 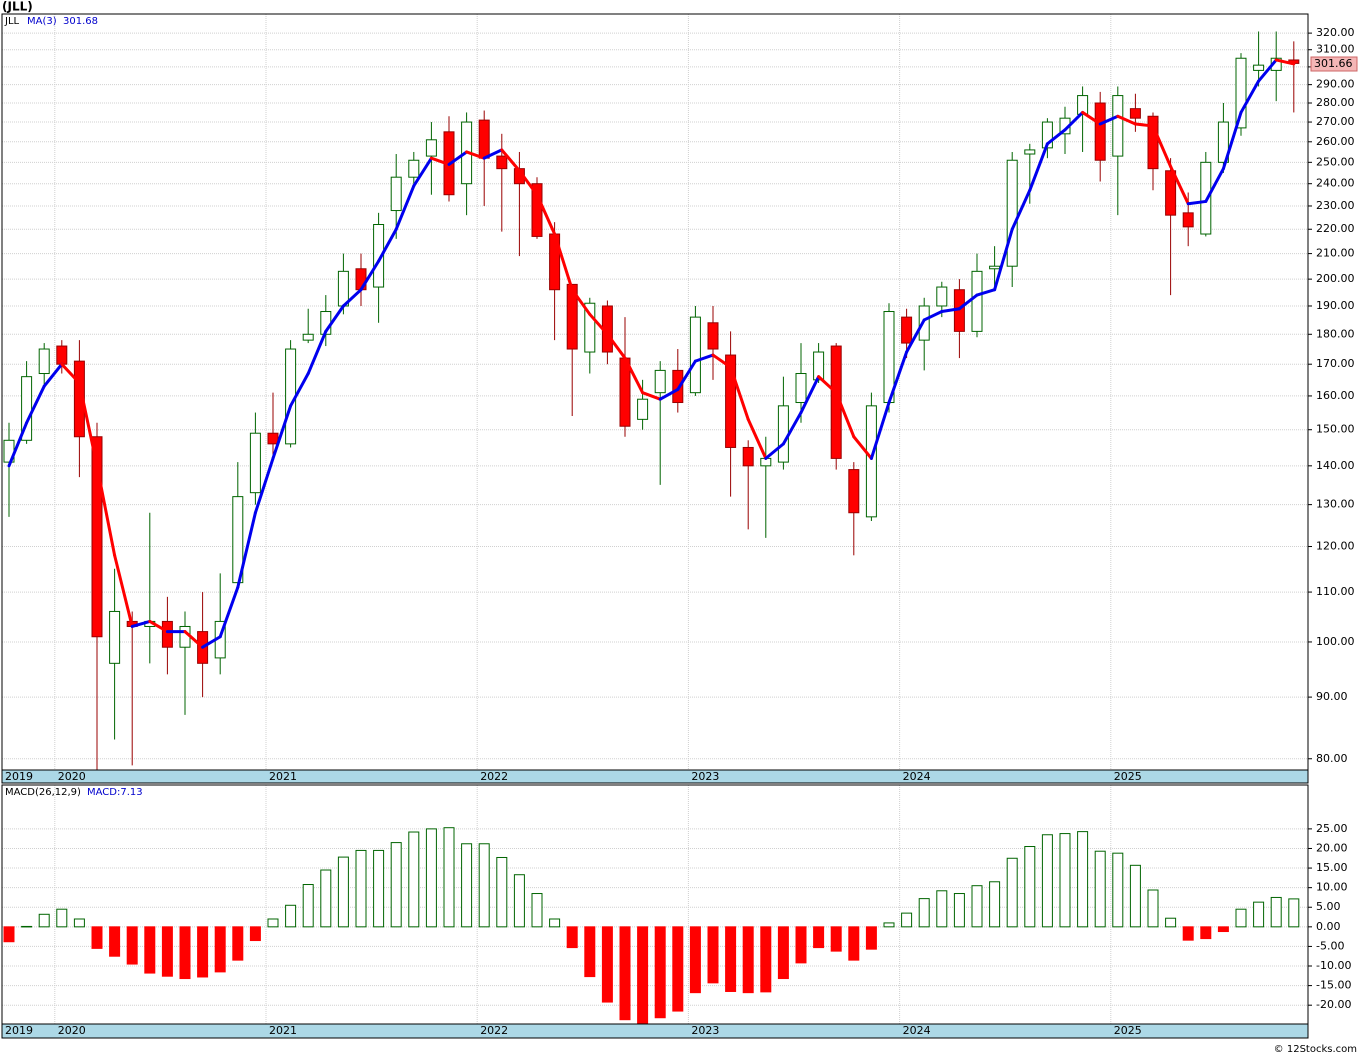 I want to click on y-tick-label: 290.00, so click(x=1335, y=84).